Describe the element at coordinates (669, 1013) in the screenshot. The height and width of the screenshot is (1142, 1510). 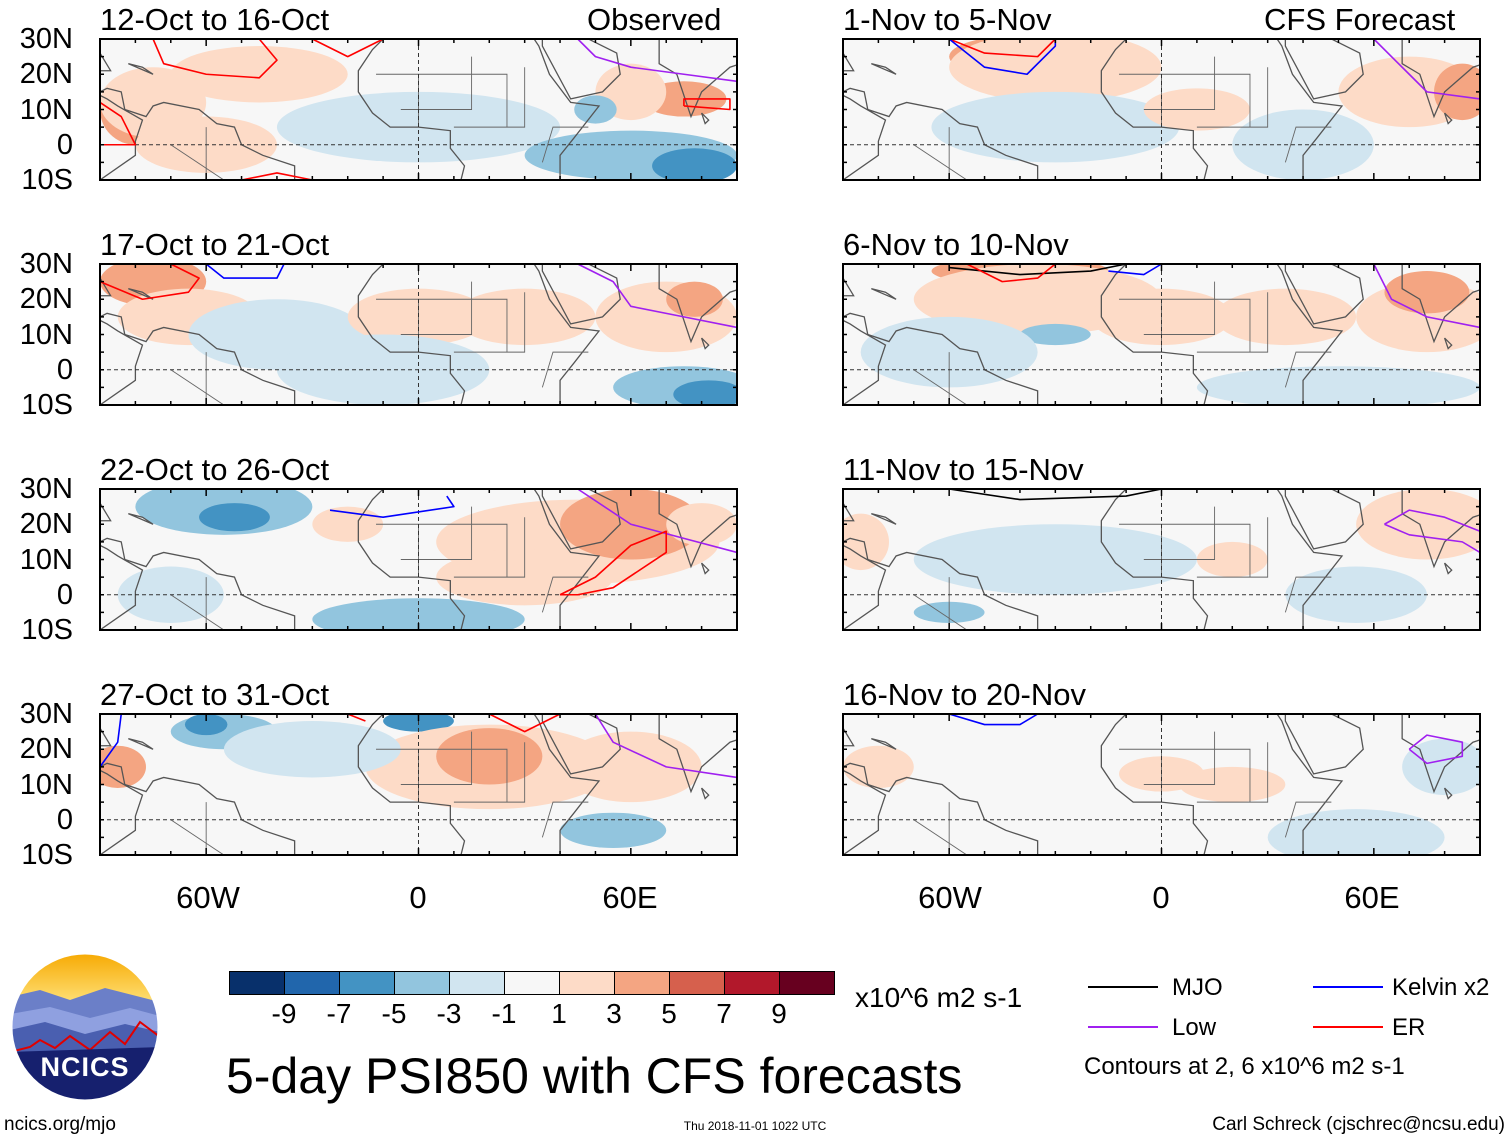
I see `colorbar-tick-label: 5` at that location.